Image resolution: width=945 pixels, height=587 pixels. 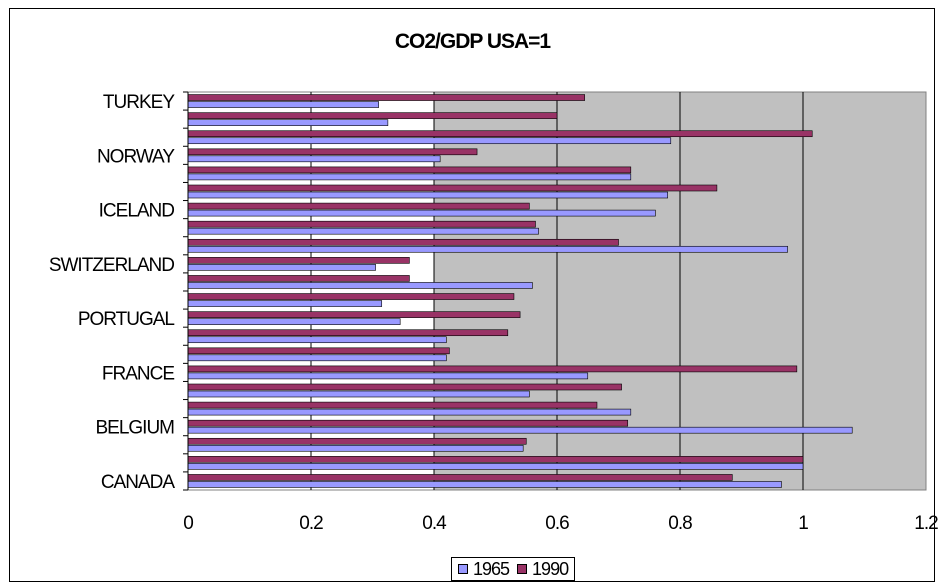 What do you see at coordinates (434, 523) in the screenshot?
I see `x-tick-label: 0.4` at bounding box center [434, 523].